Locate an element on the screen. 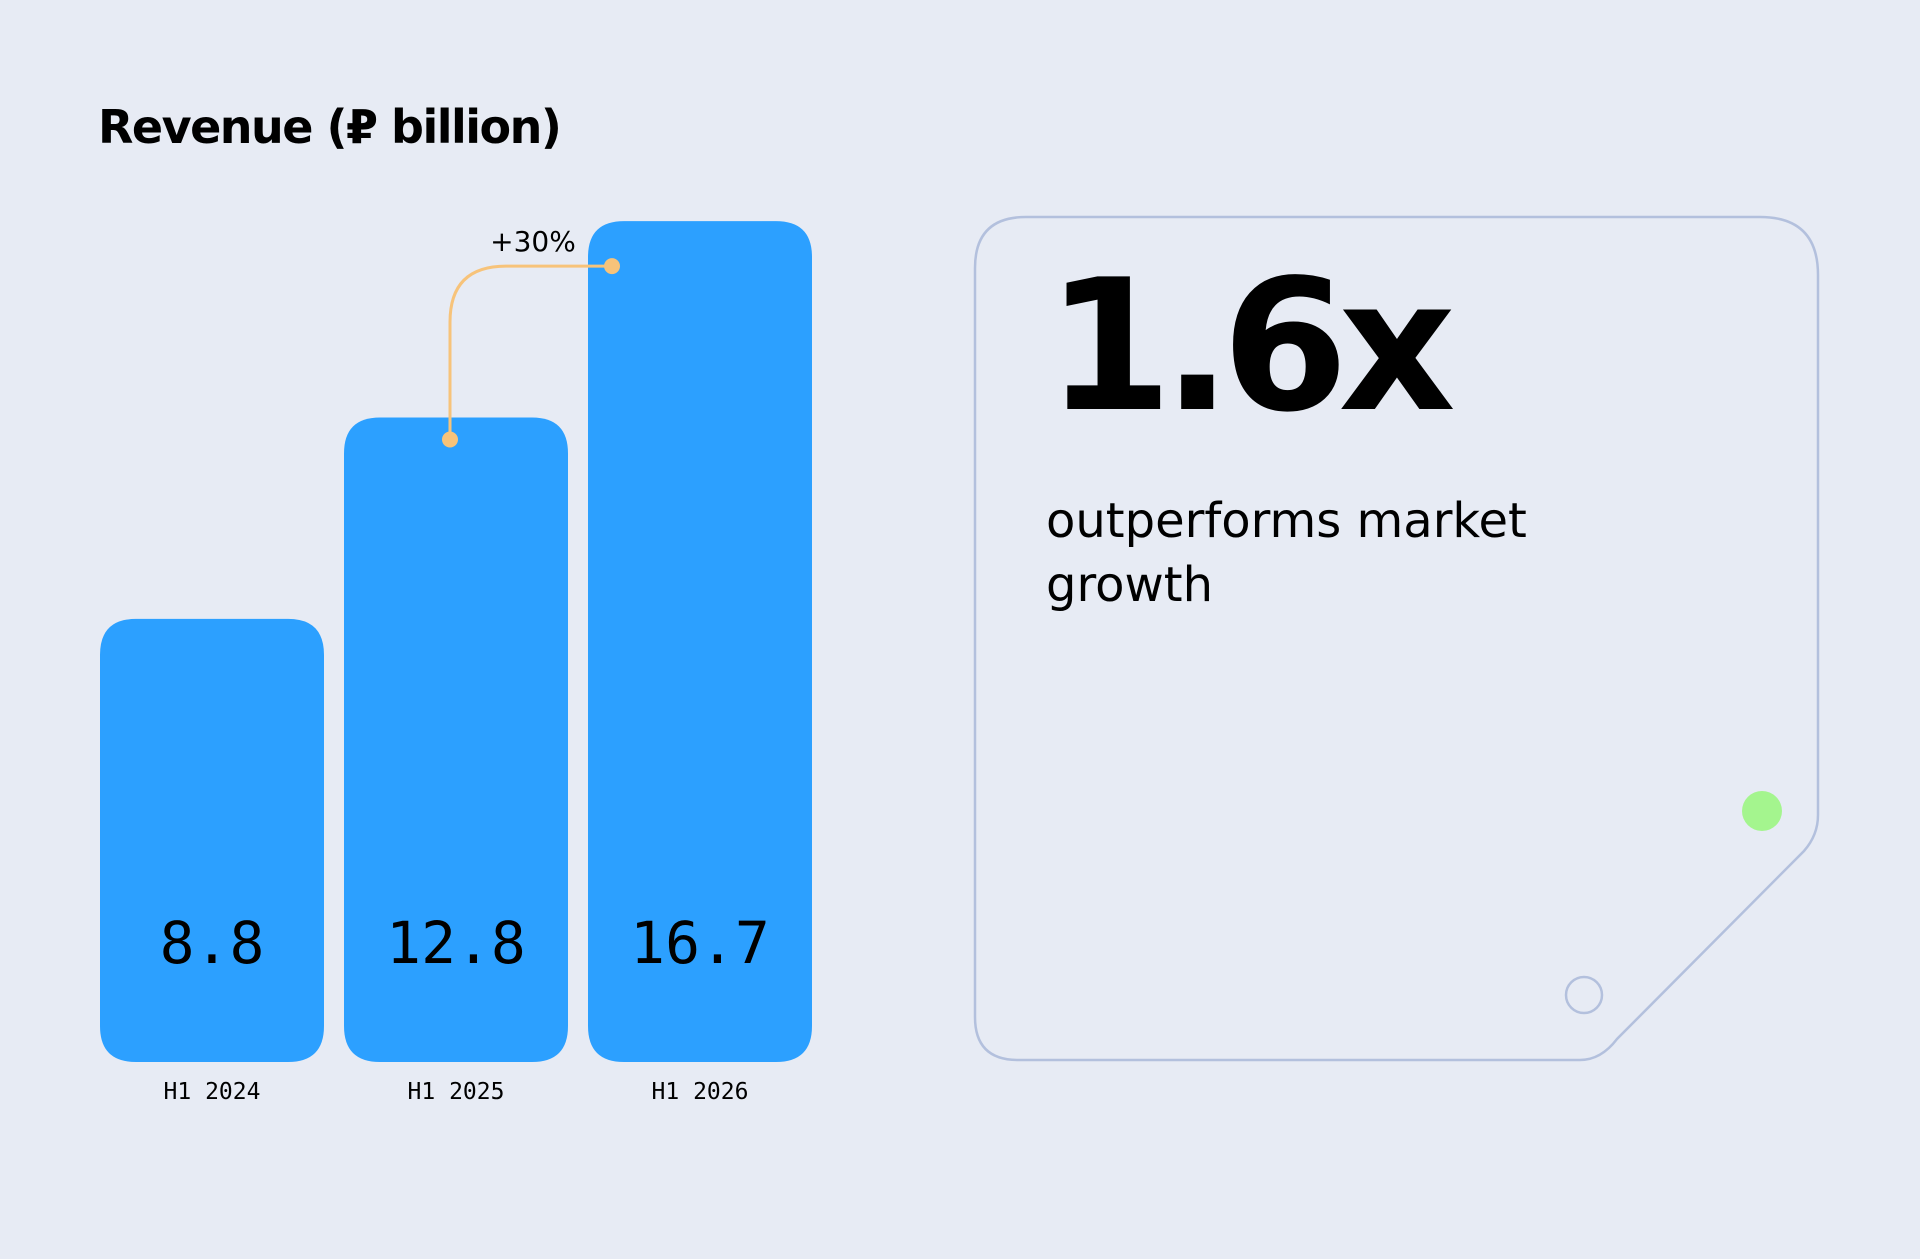 This screenshot has height=1259, width=1920. bar-value-label-h1-2025: 12.8 is located at coordinates (456, 943).